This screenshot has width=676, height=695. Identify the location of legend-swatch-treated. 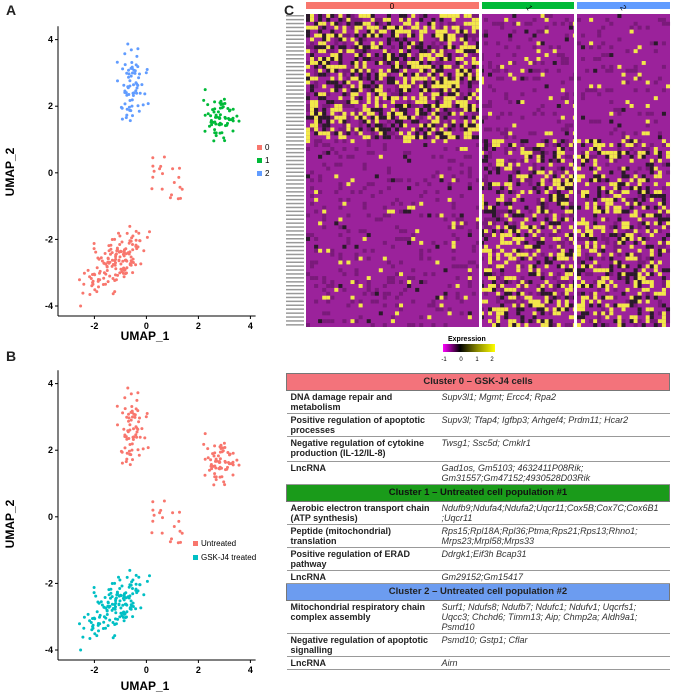
(195, 557).